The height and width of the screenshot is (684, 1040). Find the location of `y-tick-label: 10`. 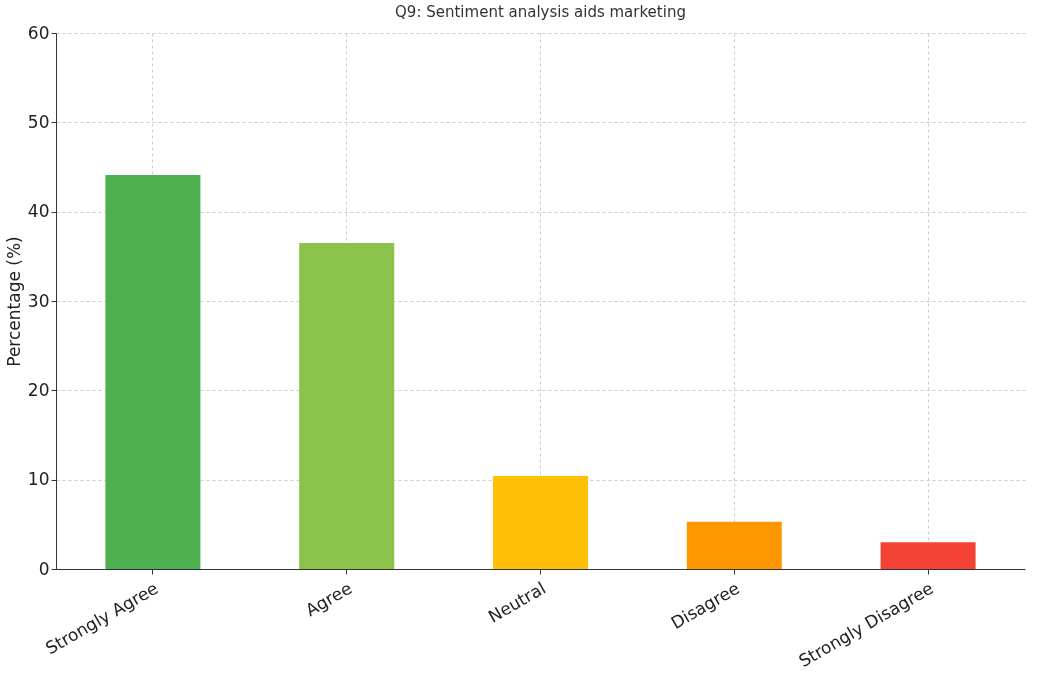

y-tick-label: 10 is located at coordinates (38, 479).